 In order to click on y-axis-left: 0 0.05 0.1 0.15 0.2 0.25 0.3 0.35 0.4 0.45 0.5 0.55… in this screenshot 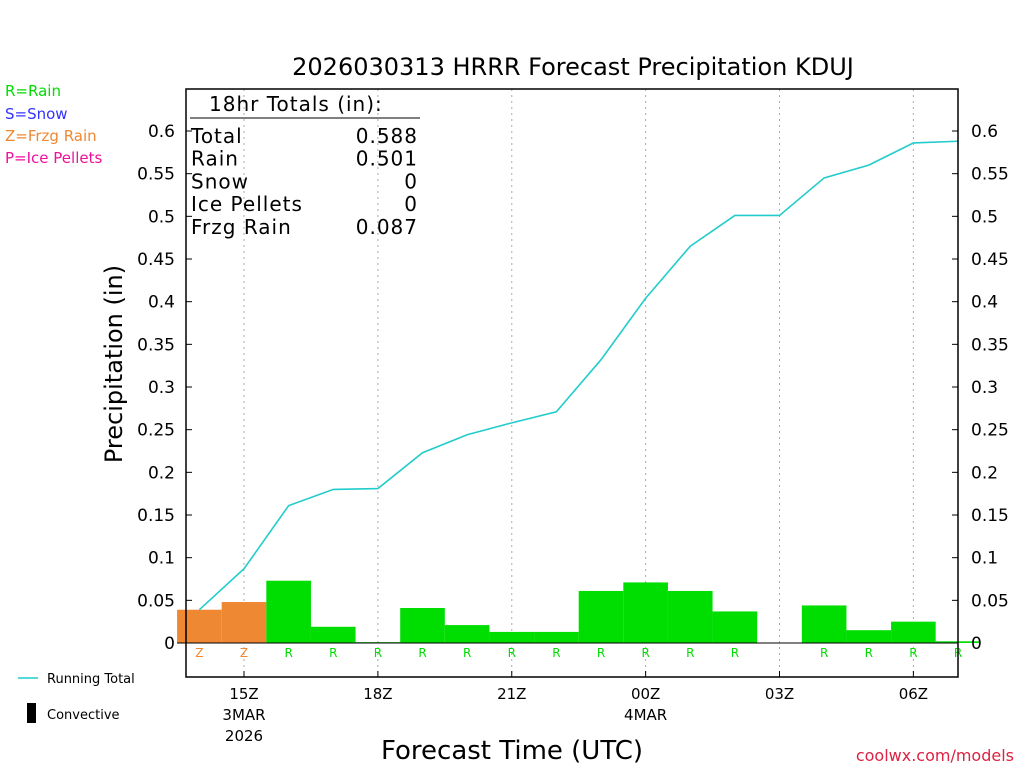, I will do `click(164, 388)`.